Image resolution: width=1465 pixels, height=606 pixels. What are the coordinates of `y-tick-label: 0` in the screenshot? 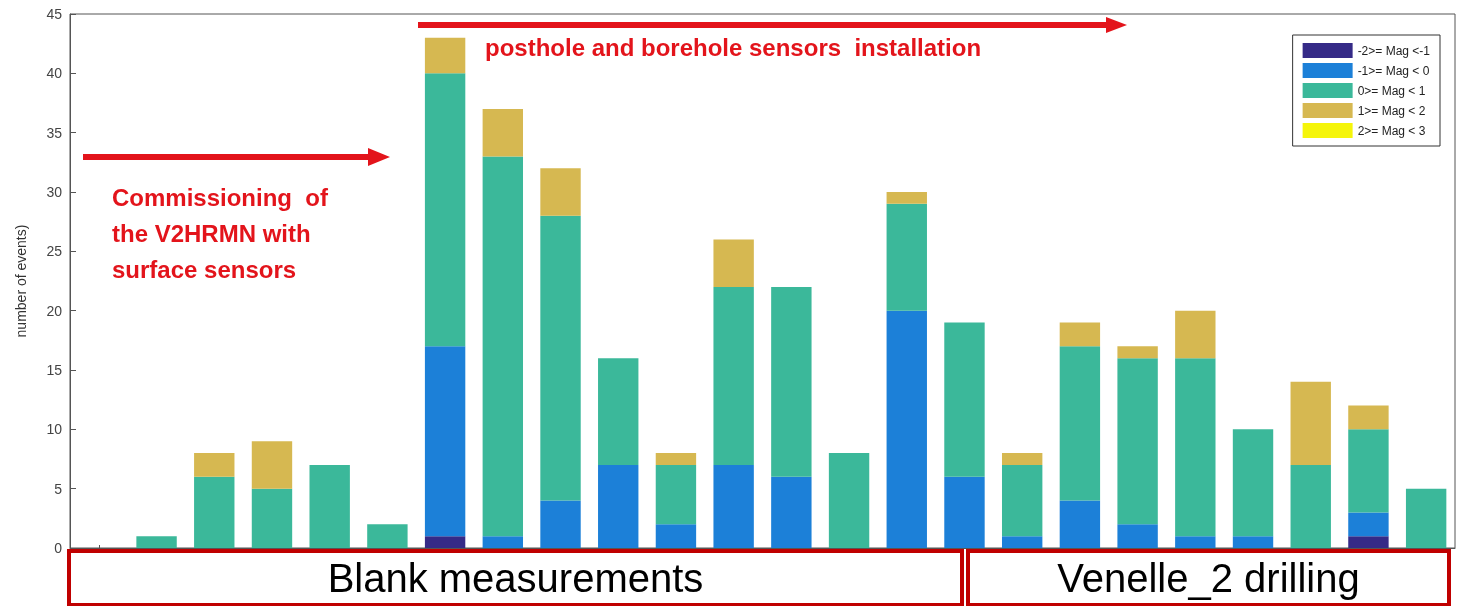 It's located at (58, 548).